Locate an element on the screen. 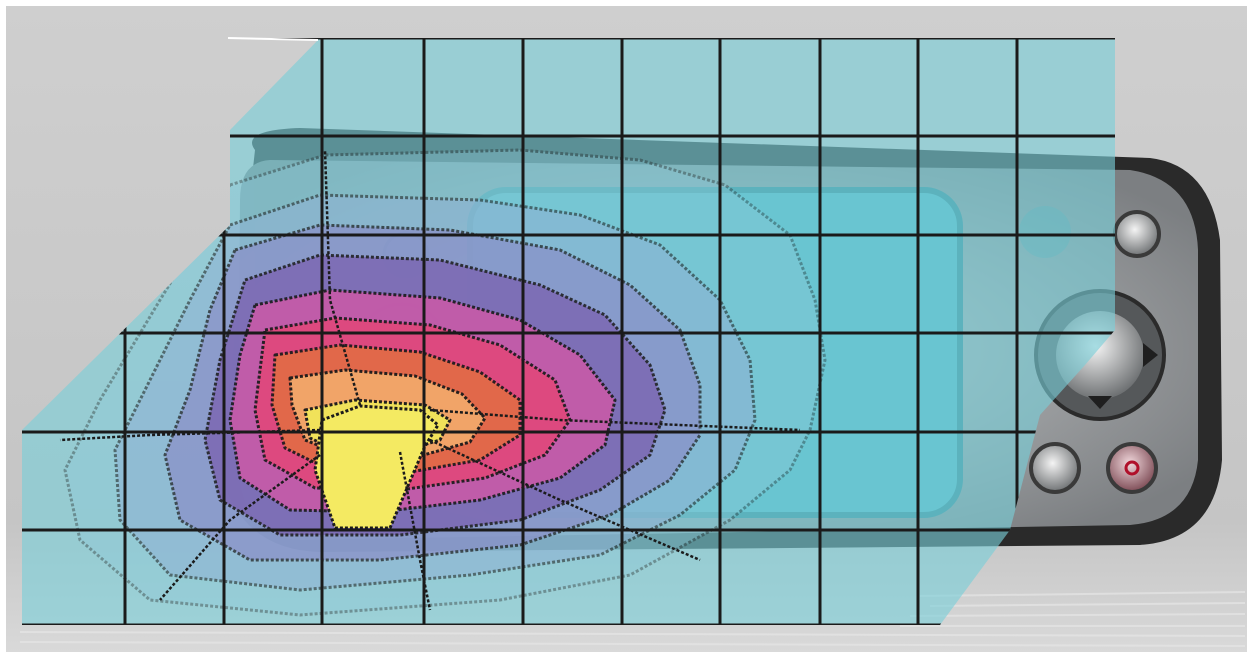  contour-hot-core is located at coordinates (376, 467).